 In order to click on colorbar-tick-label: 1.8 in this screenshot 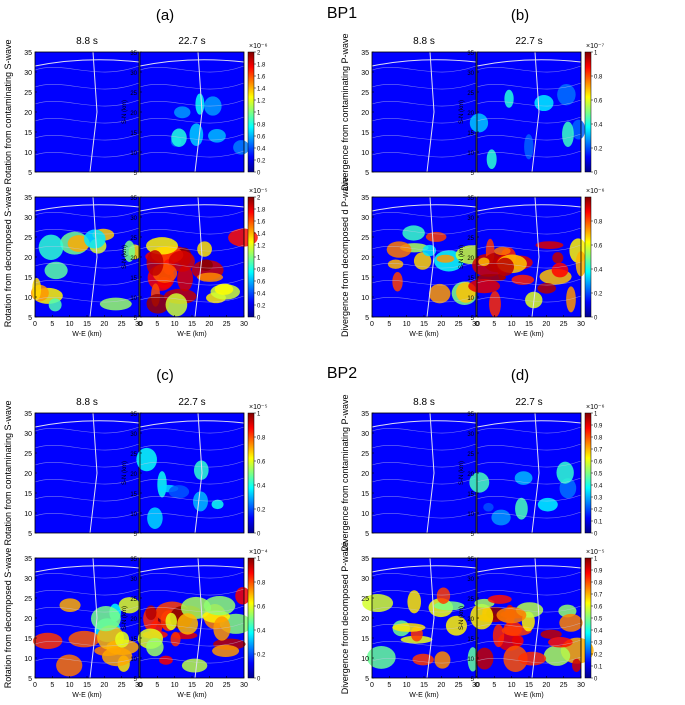, I will do `click(261, 66)`.